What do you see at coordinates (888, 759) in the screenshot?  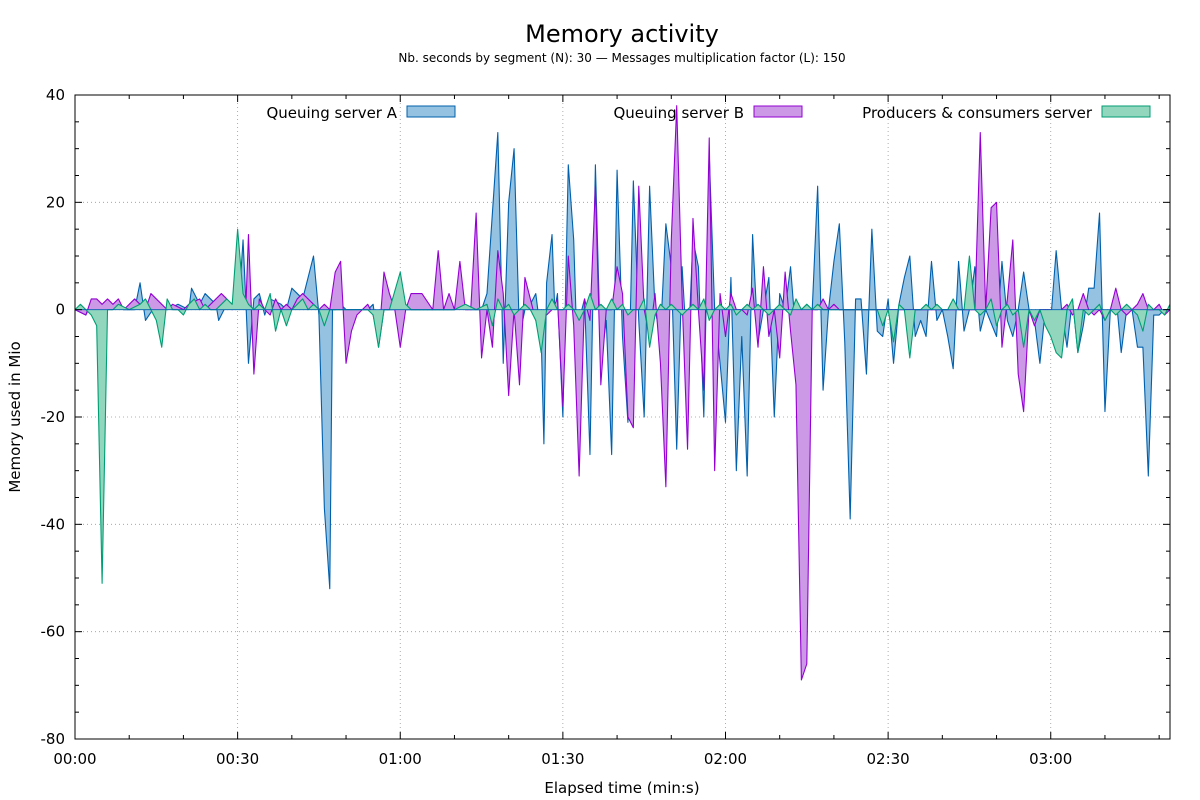 I see `x-tick-label: 02:30` at bounding box center [888, 759].